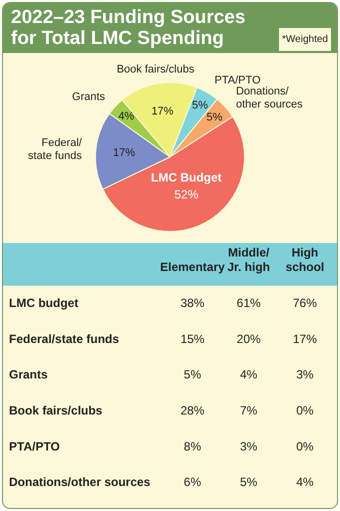 This screenshot has width=340, height=511. I want to click on x-tick-label: Elementary, so click(193, 267).